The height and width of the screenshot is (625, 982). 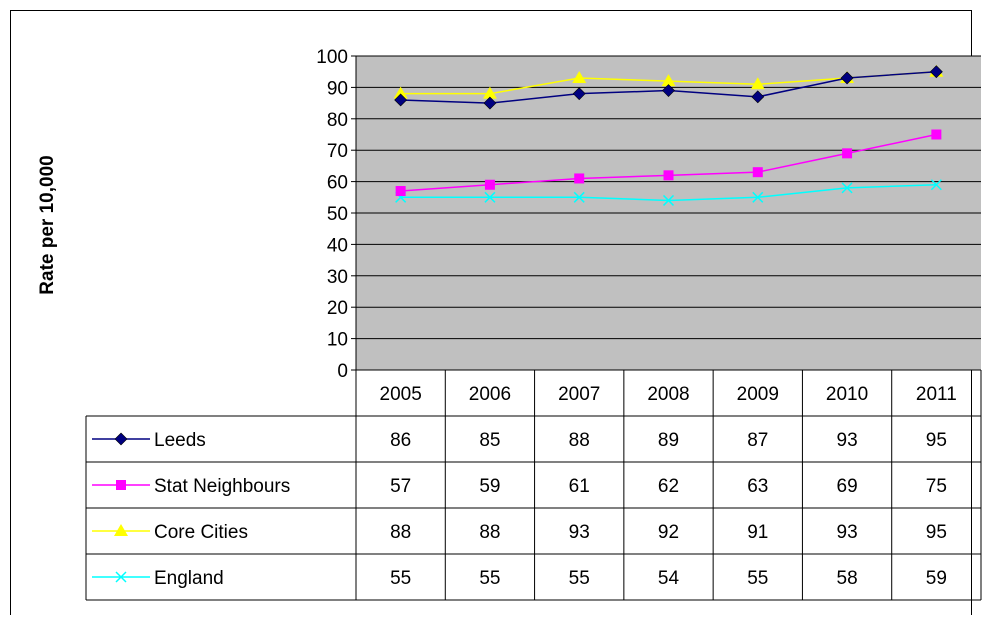 What do you see at coordinates (936, 394) in the screenshot?
I see `x-tick-label: 2011` at bounding box center [936, 394].